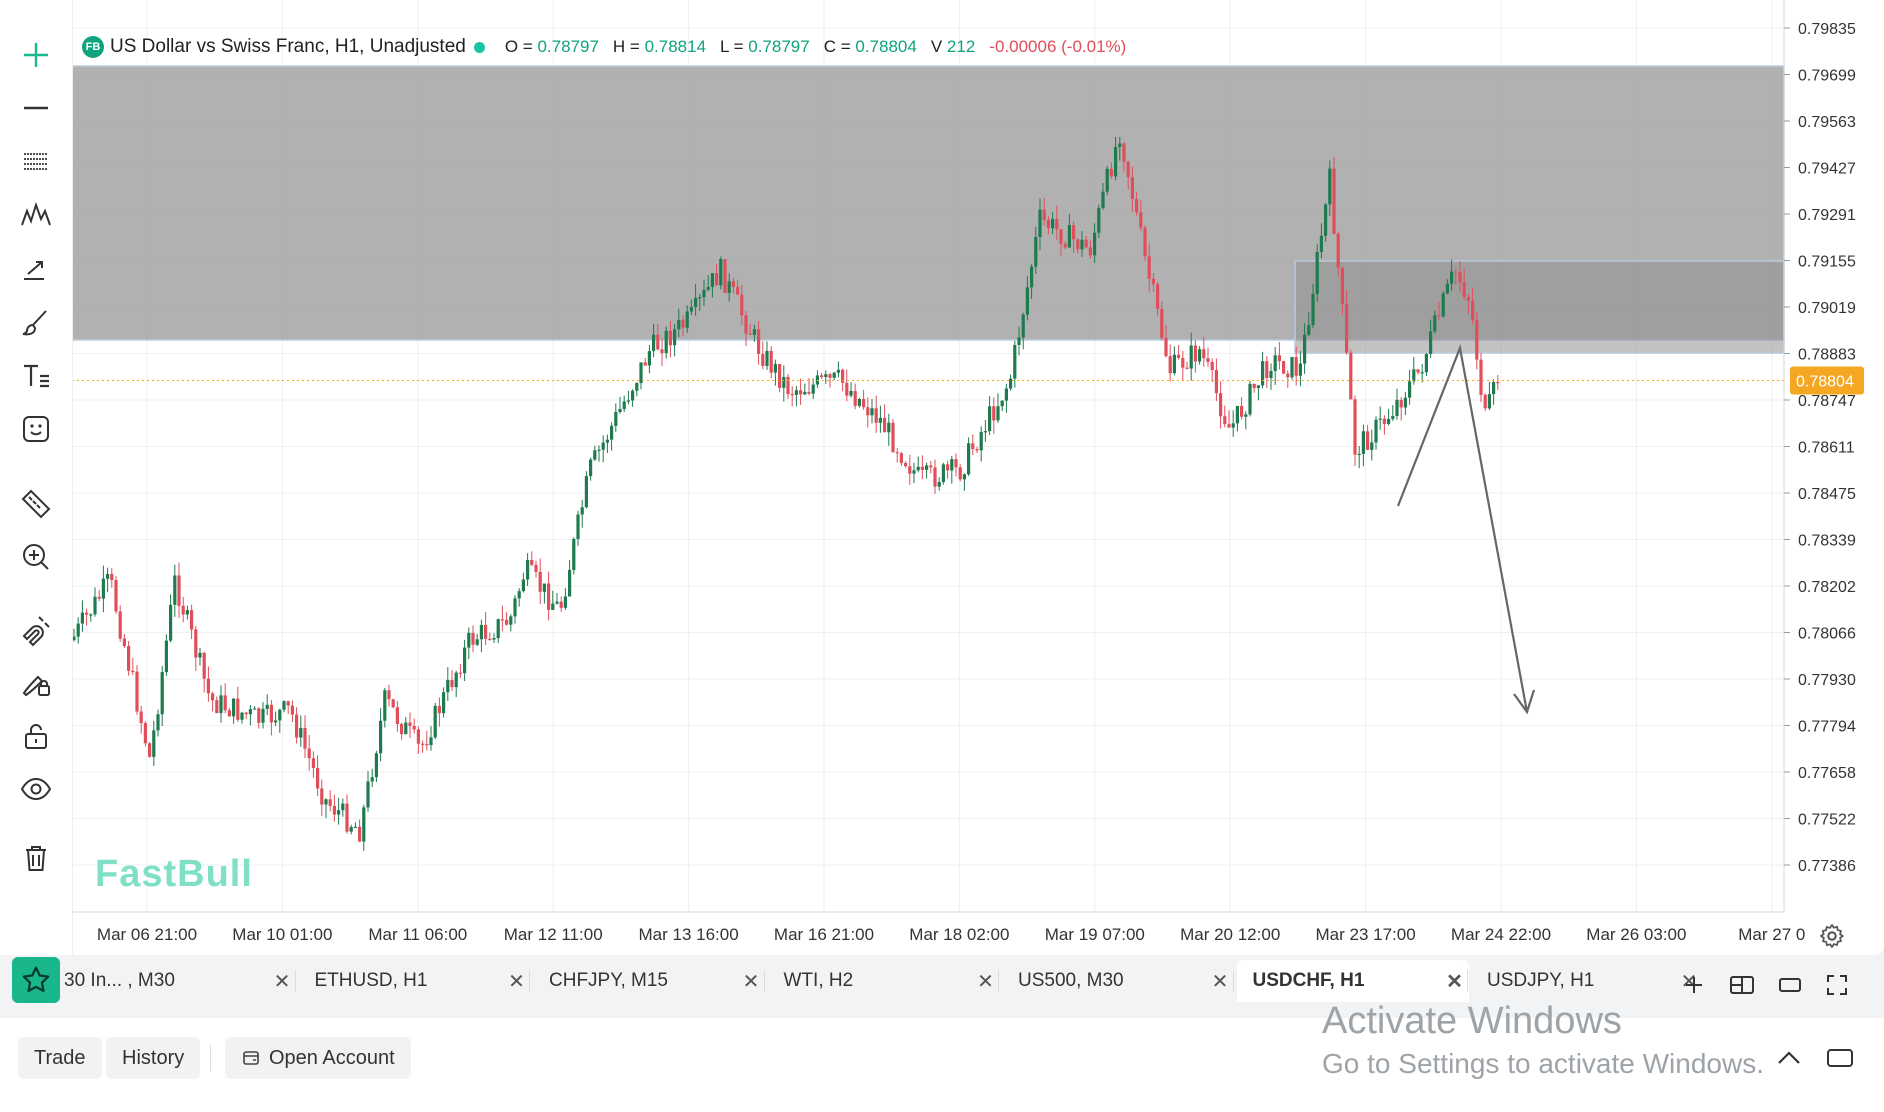 The image size is (1884, 1112). I want to click on current-price-text: 0.78804, so click(1825, 382).